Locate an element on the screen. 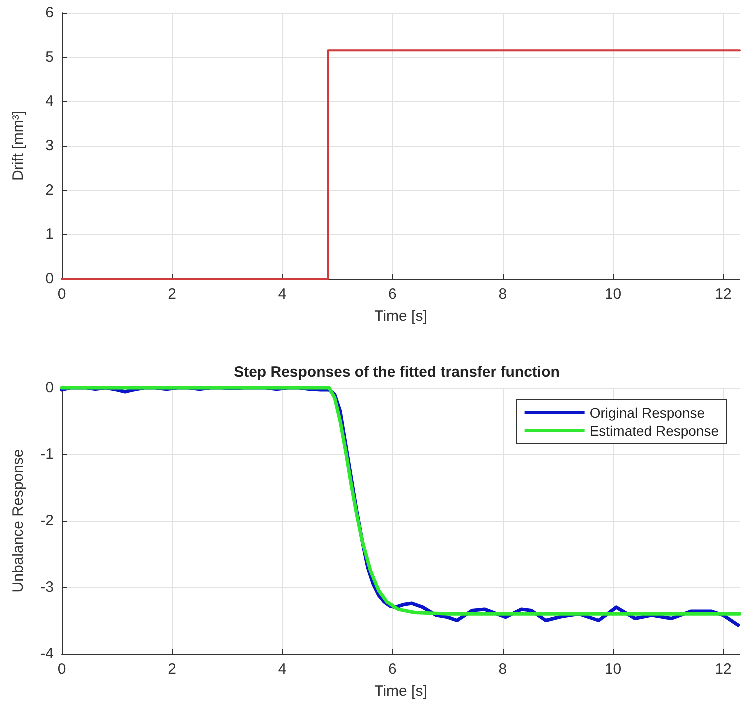  y-tick-label: 3 is located at coordinates (50, 146).